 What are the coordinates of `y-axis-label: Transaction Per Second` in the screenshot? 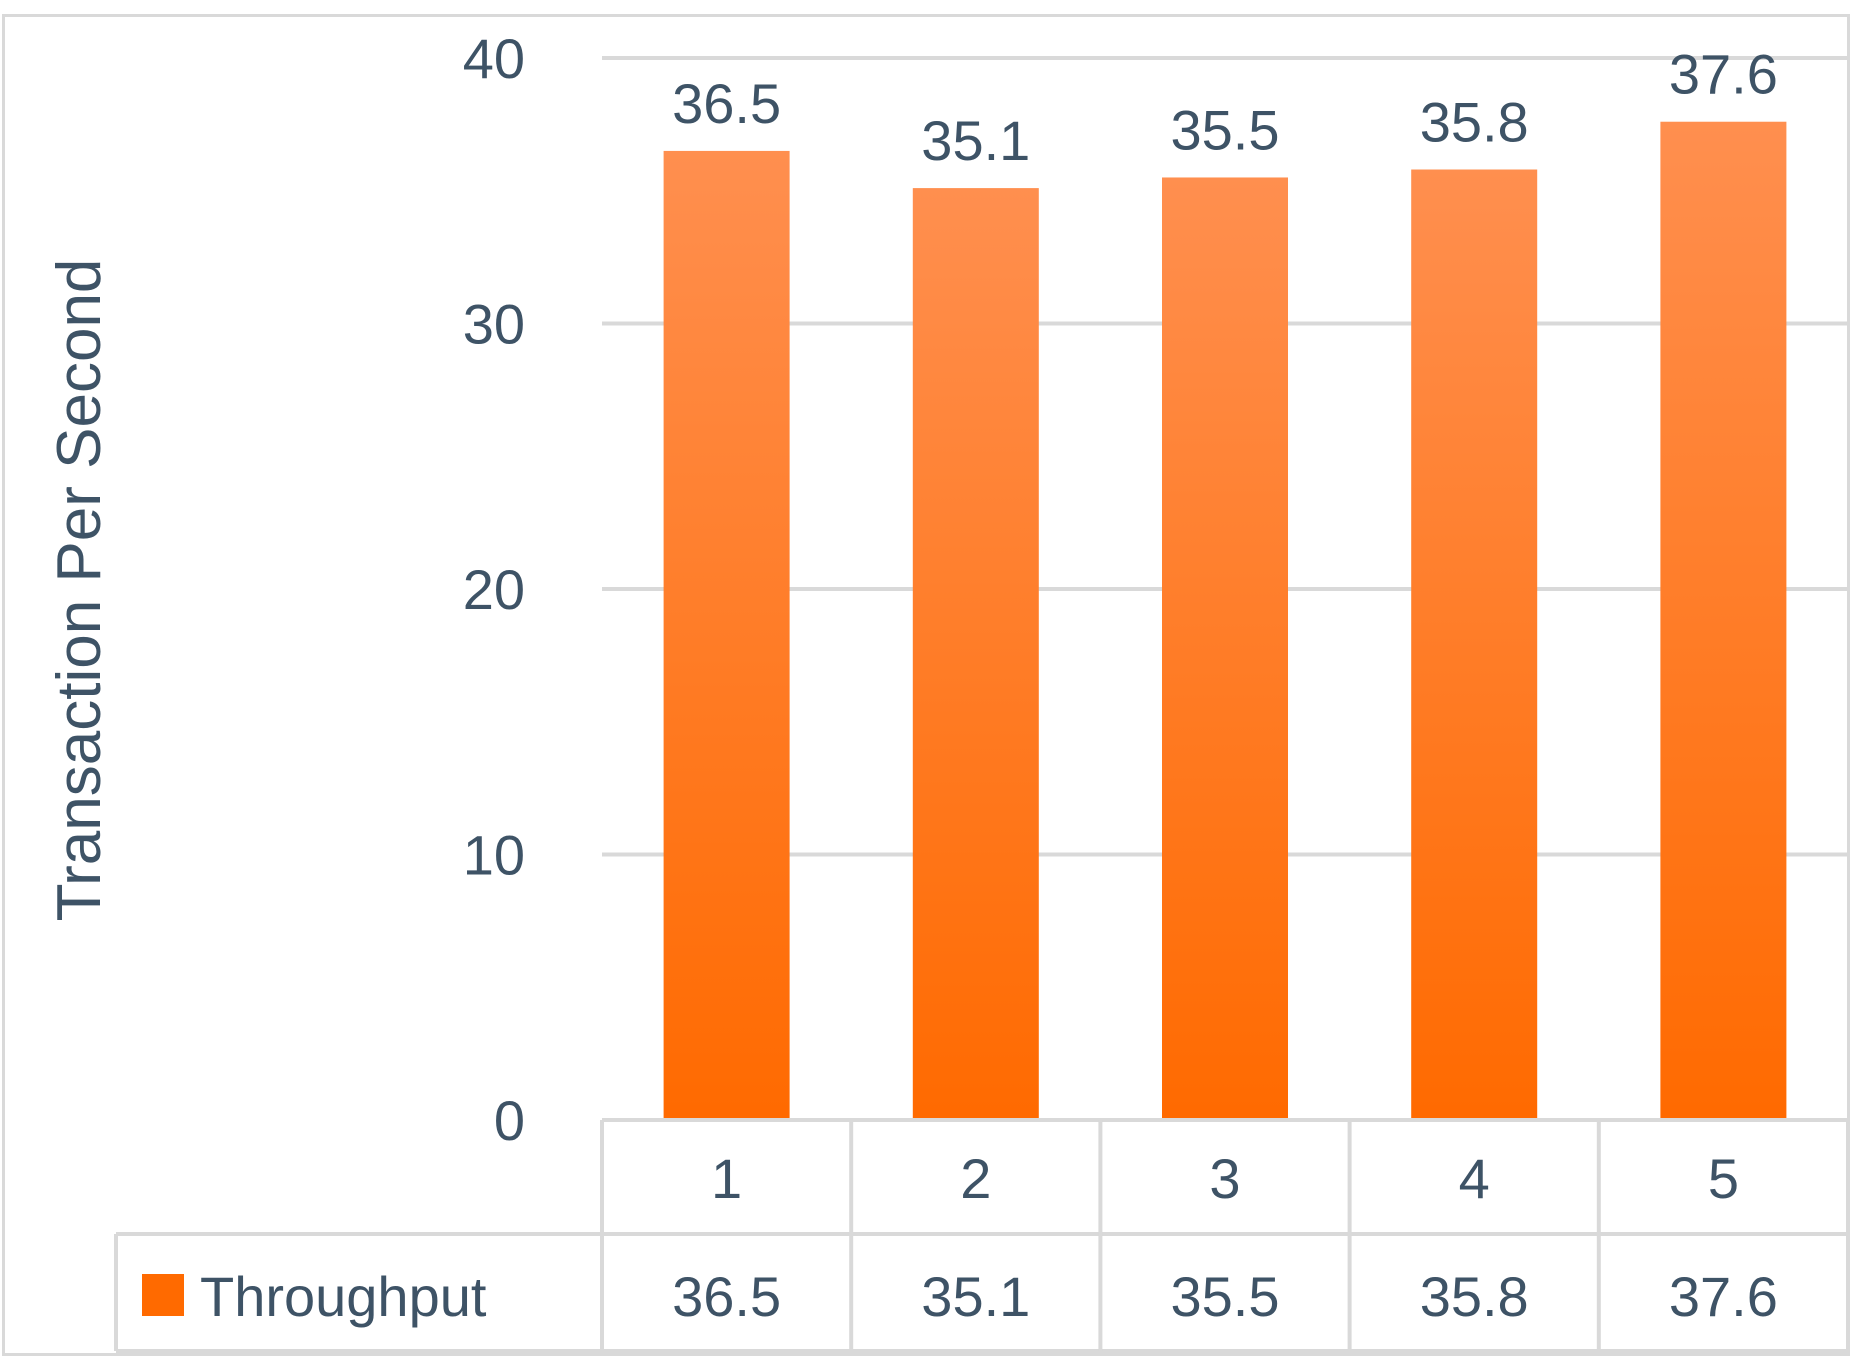 It's located at (79, 590).